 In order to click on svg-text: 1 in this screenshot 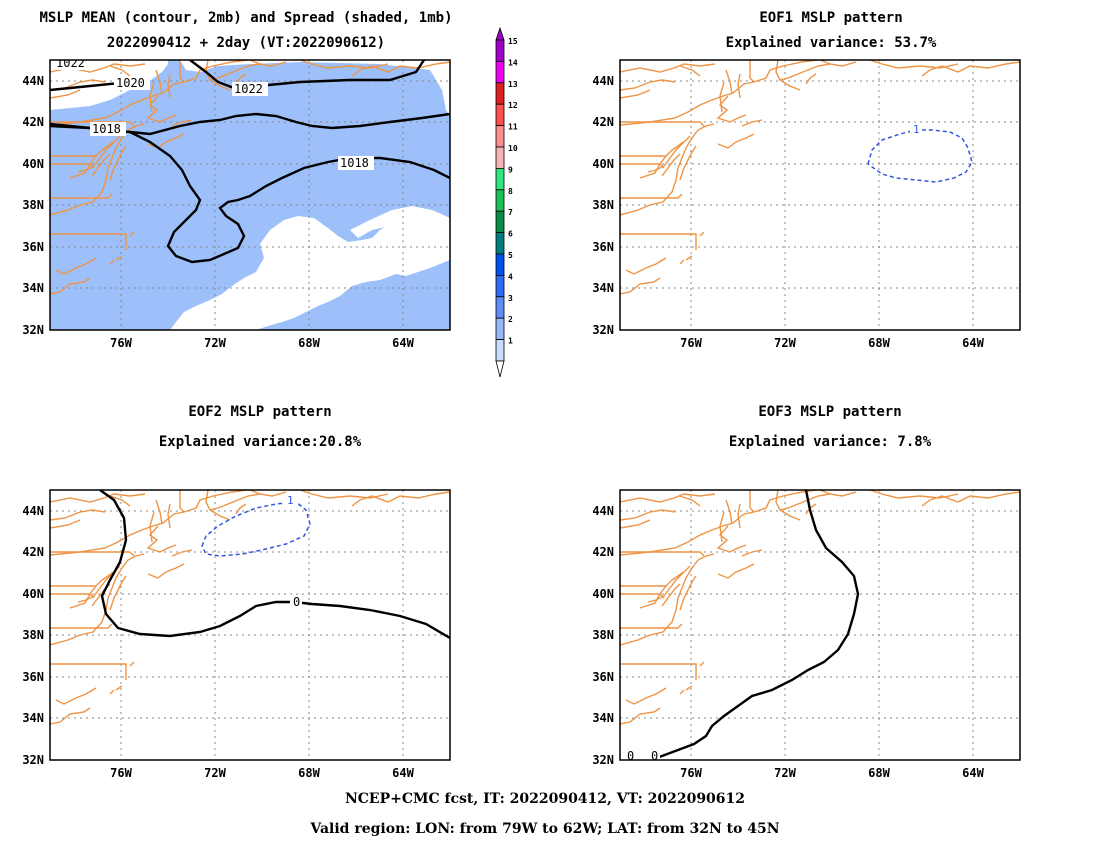, I will do `click(290, 500)`.